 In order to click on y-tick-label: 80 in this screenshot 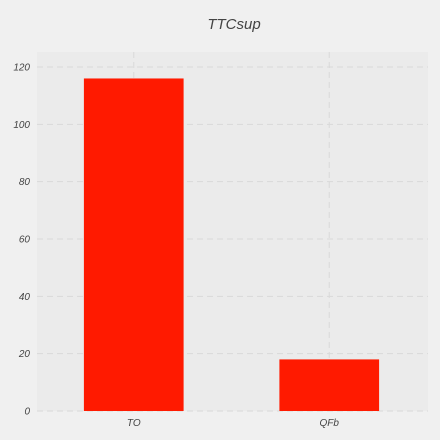, I will do `click(25, 182)`.